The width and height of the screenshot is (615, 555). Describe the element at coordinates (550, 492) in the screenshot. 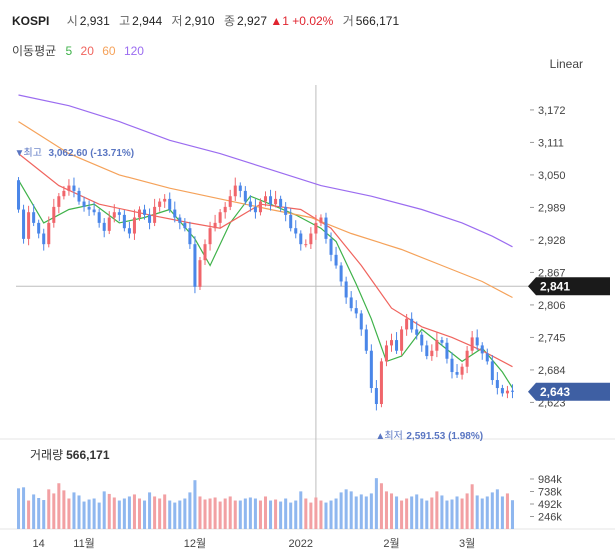

I see `volume-tick-label: 738k` at that location.